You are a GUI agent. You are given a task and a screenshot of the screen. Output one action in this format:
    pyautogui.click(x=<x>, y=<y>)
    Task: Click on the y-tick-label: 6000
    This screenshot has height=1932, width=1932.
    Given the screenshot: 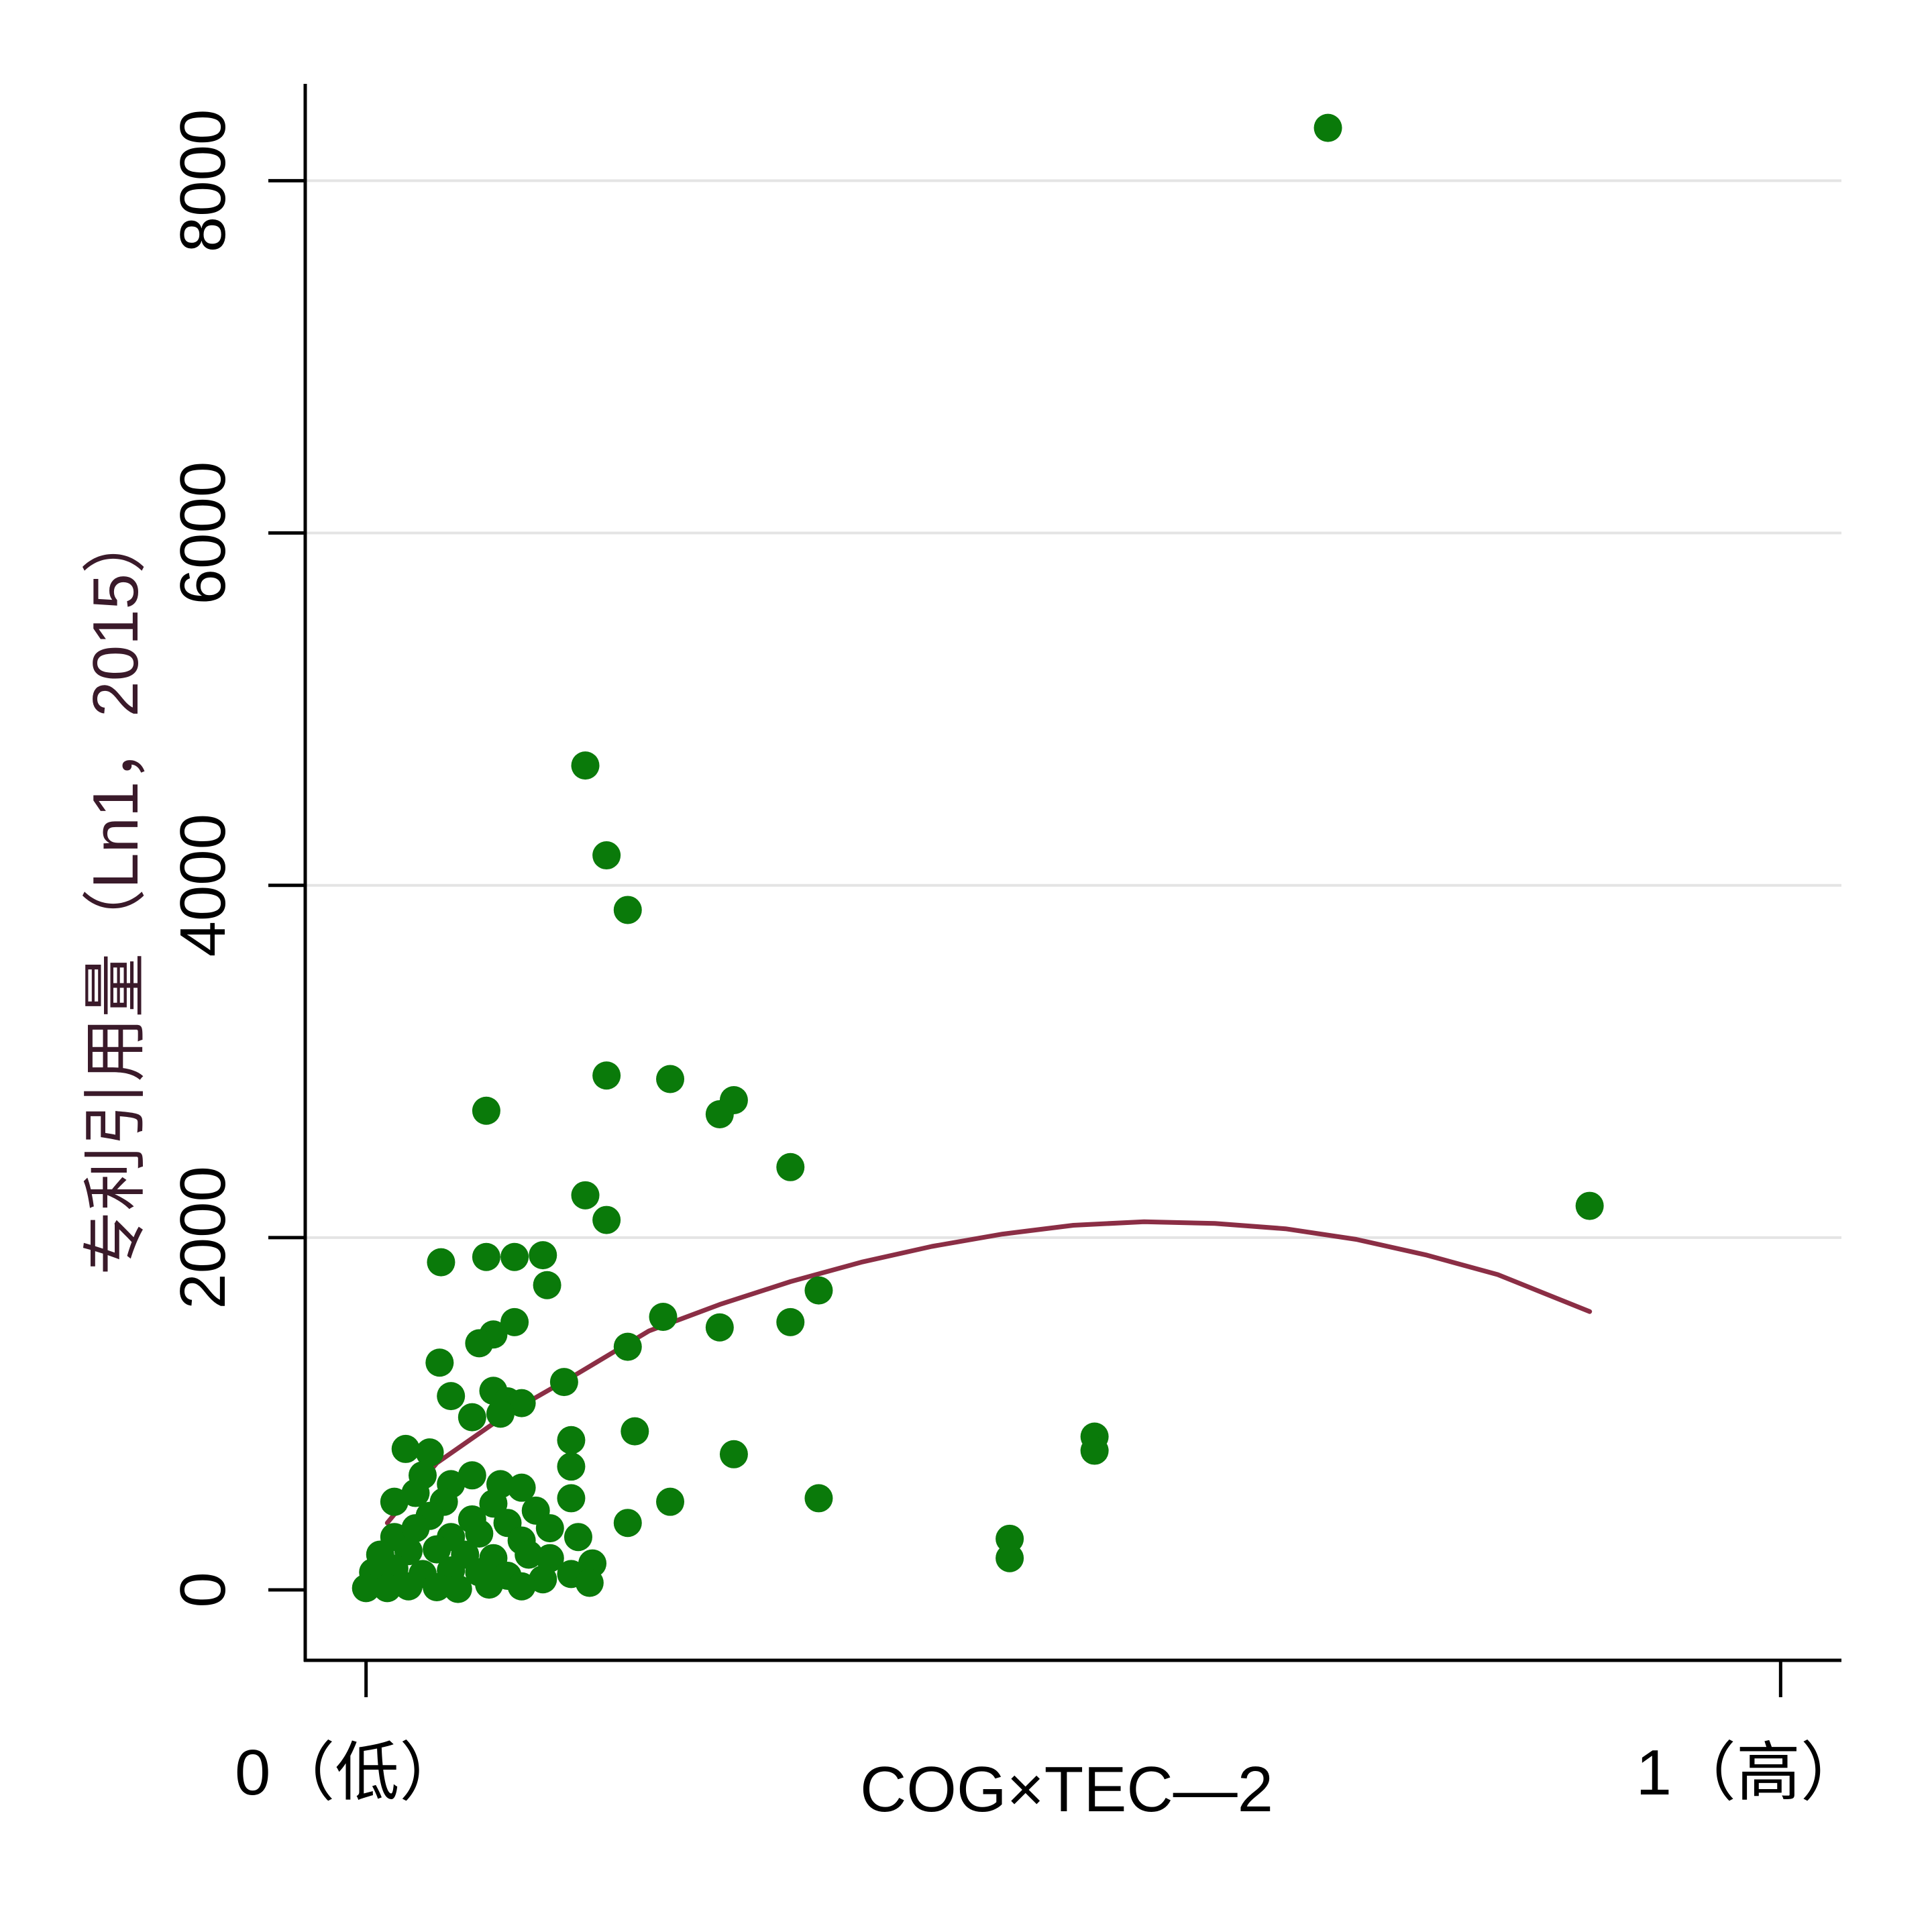 What is the action you would take?
    pyautogui.click(x=203, y=533)
    